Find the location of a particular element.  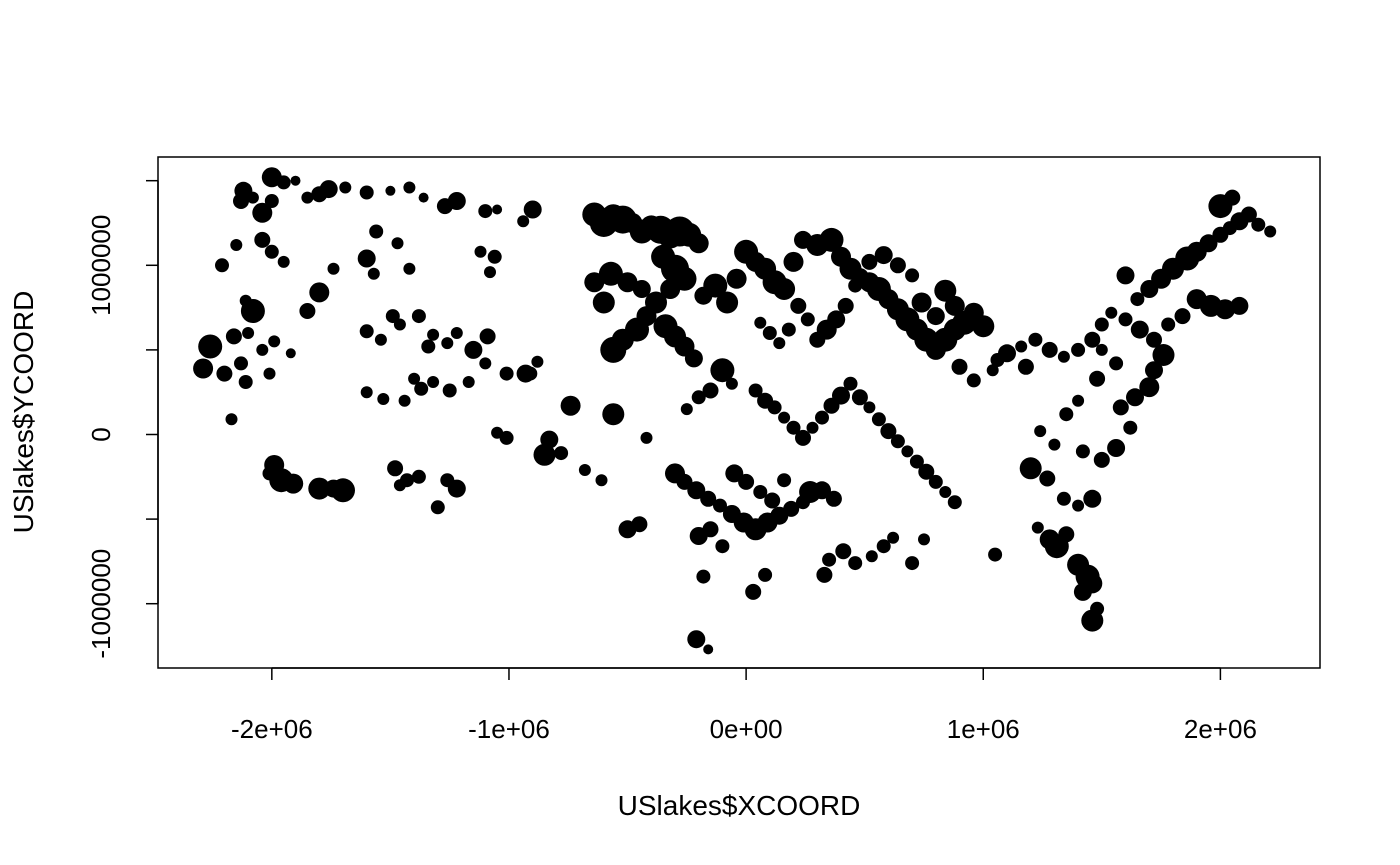

y-axis-title: USlakes$YCOORD is located at coordinates (23, 412).